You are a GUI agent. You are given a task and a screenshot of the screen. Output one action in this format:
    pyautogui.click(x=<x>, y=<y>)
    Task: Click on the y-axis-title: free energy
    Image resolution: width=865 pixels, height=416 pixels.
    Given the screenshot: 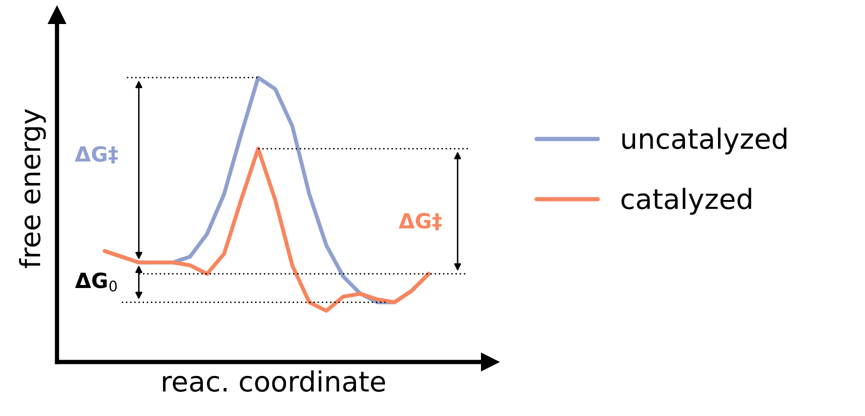 What is the action you would take?
    pyautogui.click(x=32, y=188)
    